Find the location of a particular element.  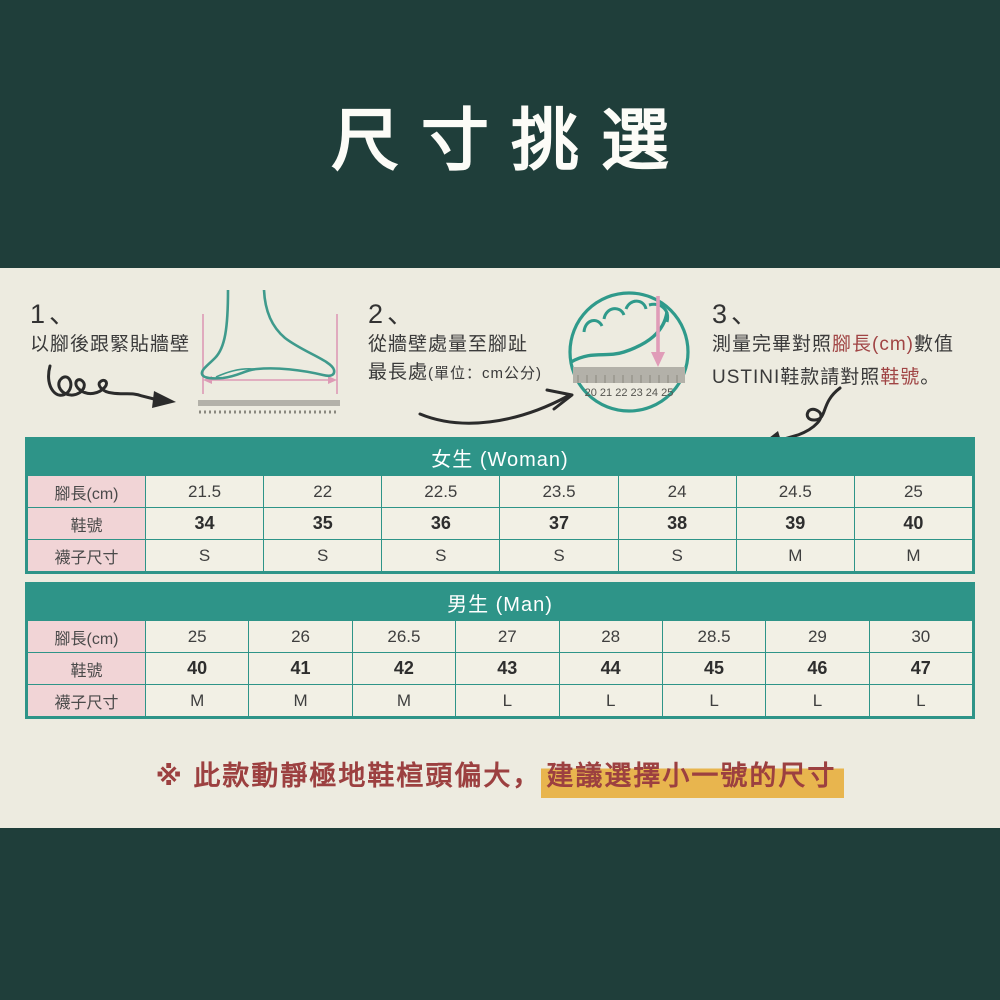

step-2-number: 2、 is located at coordinates (393, 314).